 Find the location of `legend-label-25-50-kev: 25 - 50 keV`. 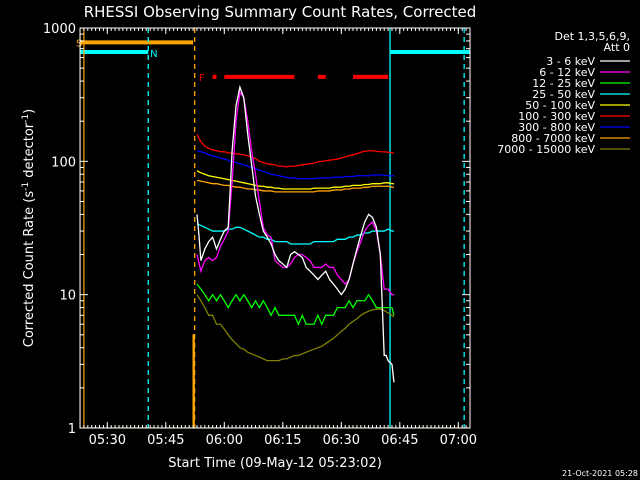

legend-label-25-50-kev: 25 - 50 keV is located at coordinates (563, 94).